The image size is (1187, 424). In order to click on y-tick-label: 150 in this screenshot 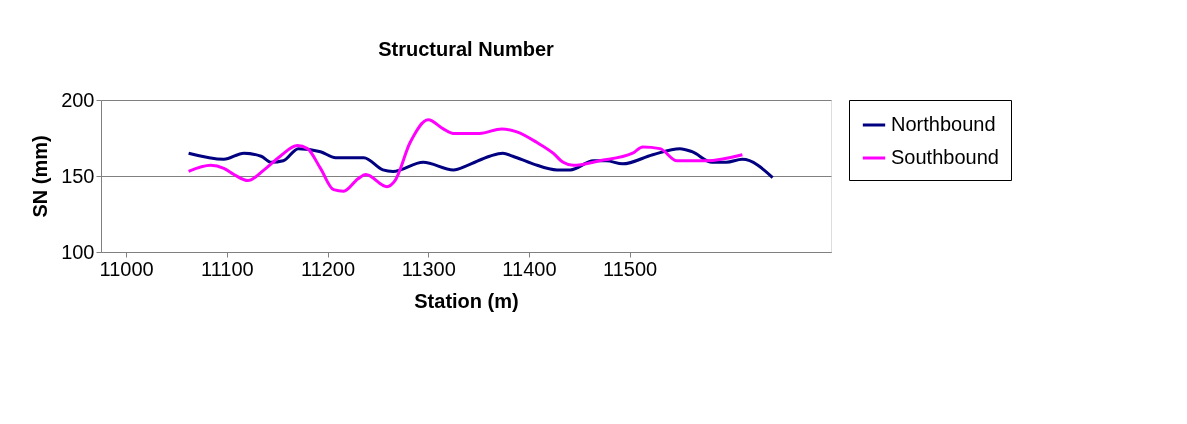, I will do `click(78, 175)`.